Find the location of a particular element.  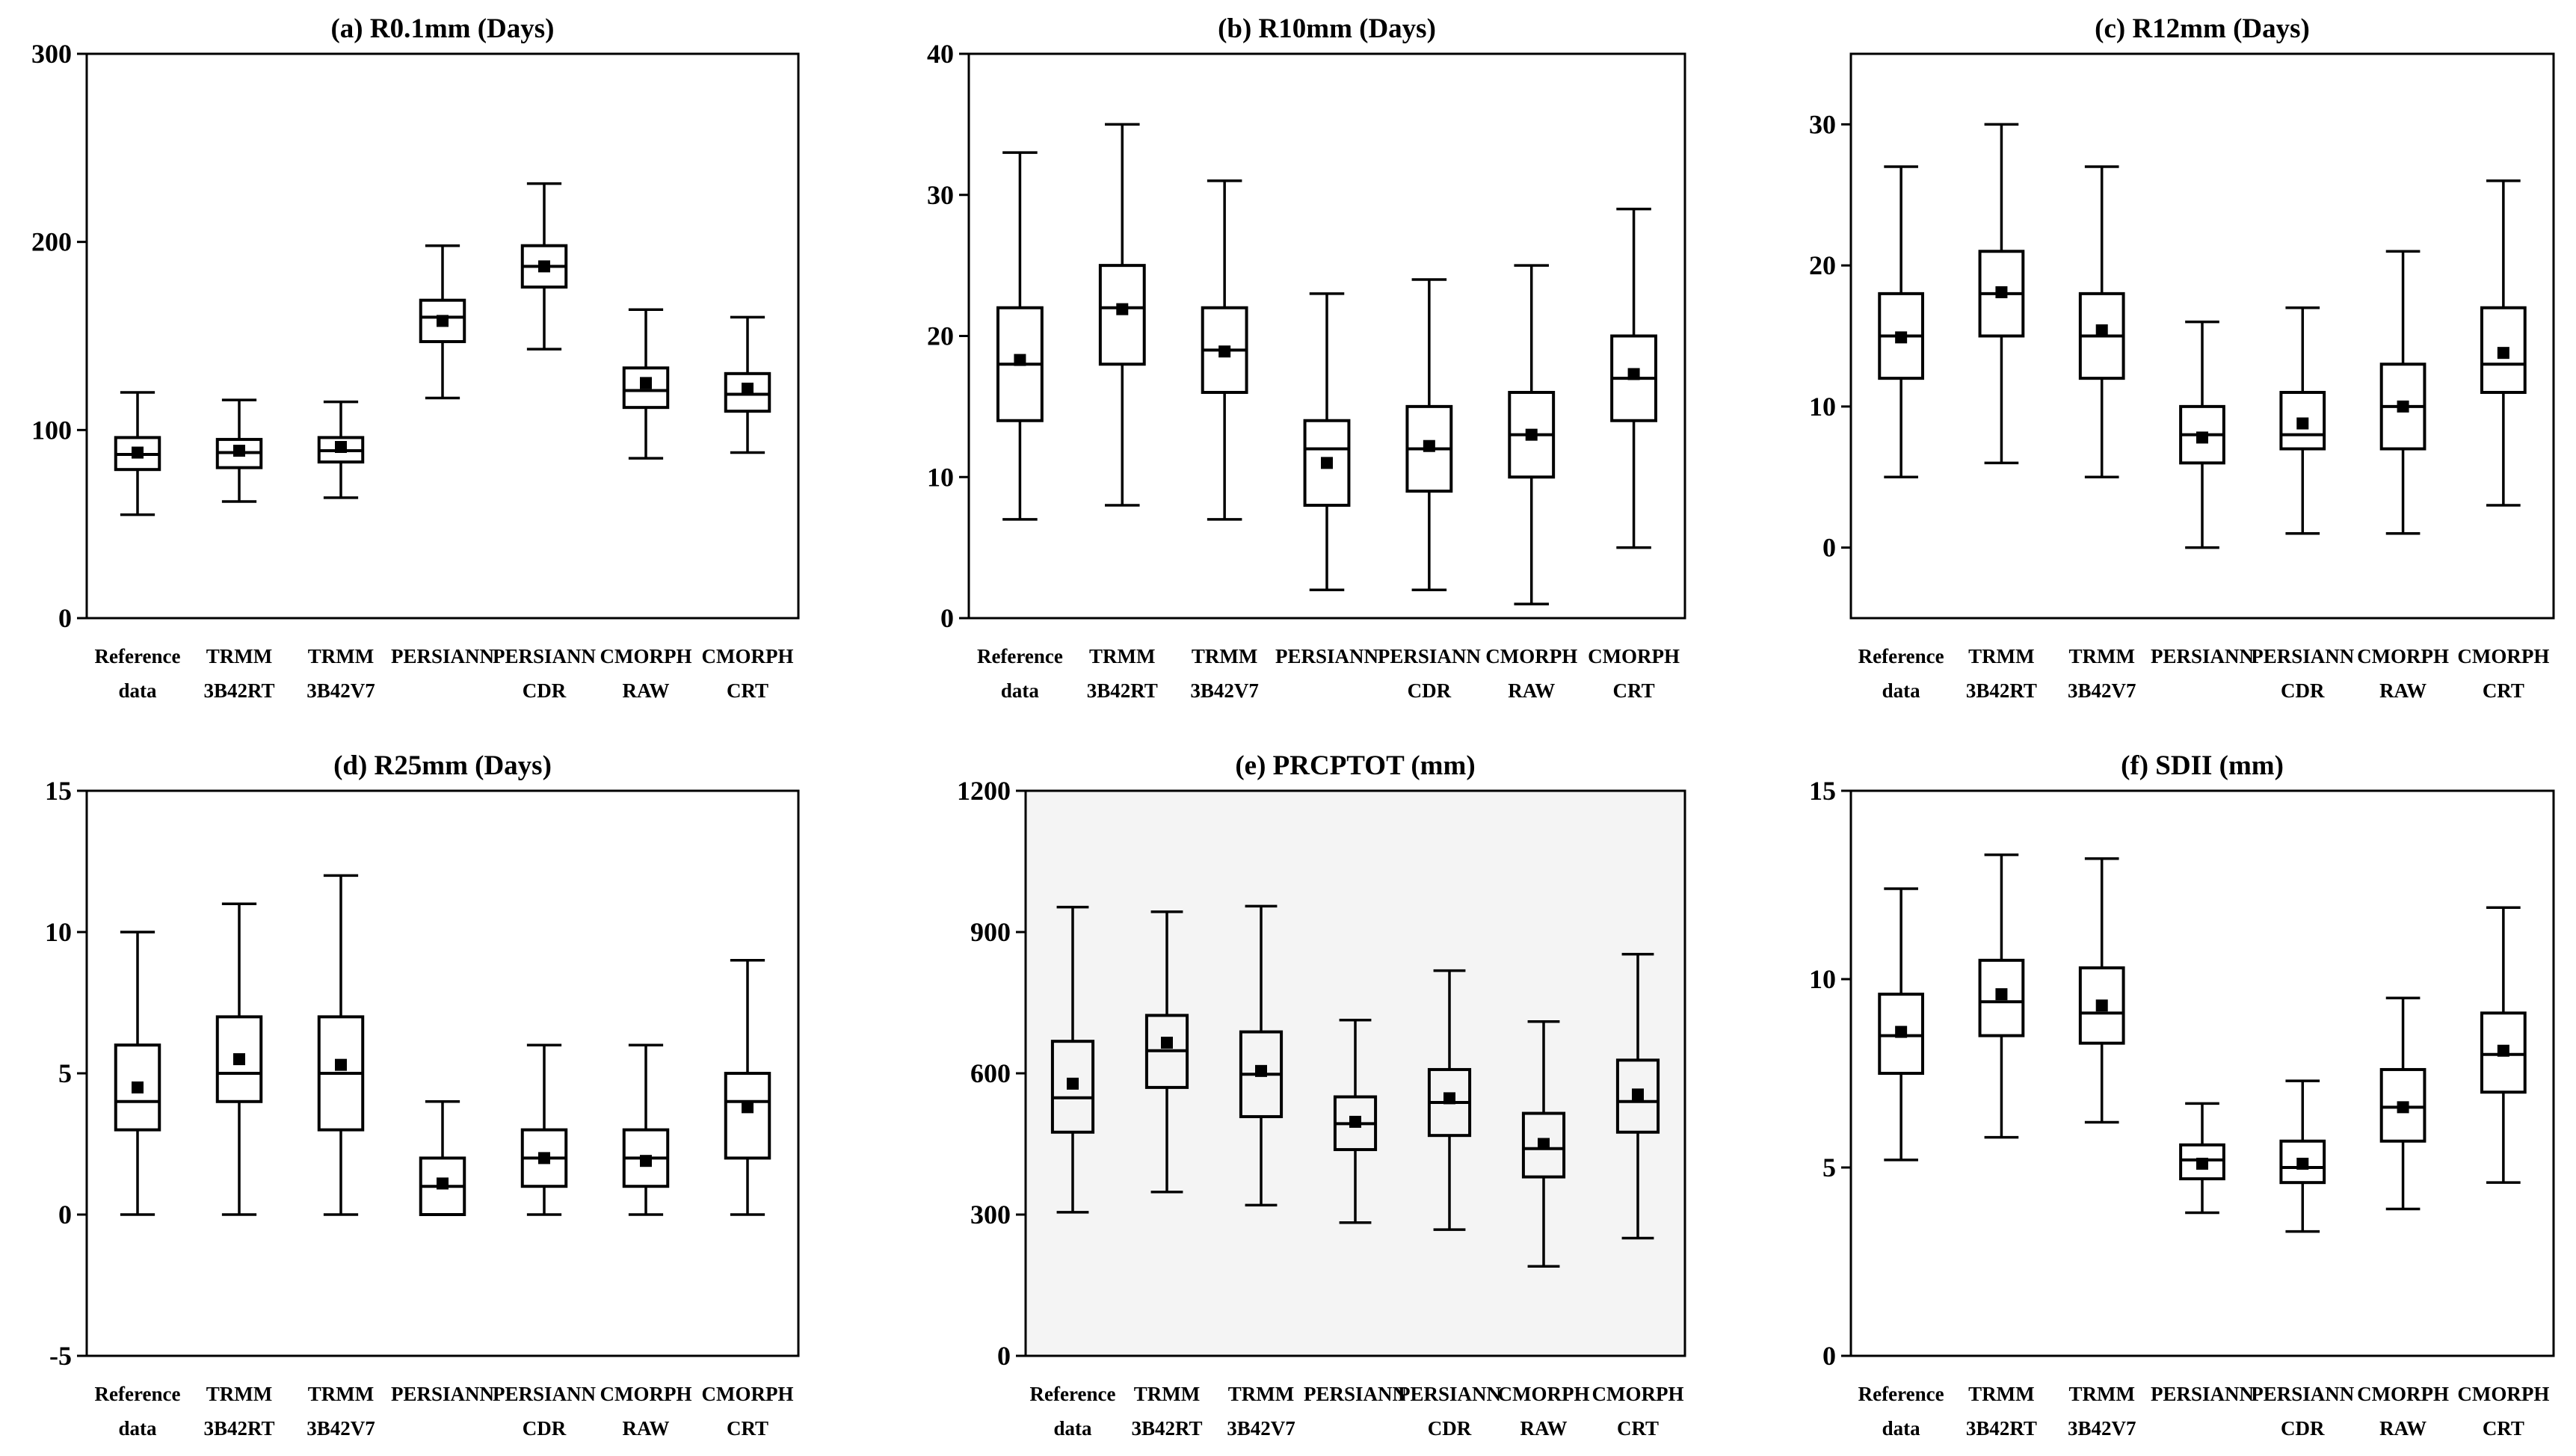

y-tick-label: 30 is located at coordinates (1822, 124).